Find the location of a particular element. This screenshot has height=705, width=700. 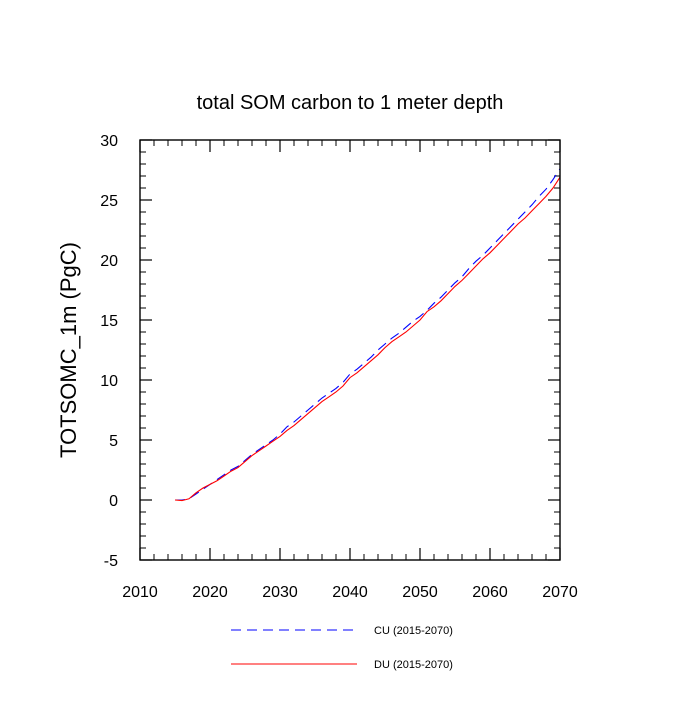

x-tick-label: 2020 is located at coordinates (210, 592).